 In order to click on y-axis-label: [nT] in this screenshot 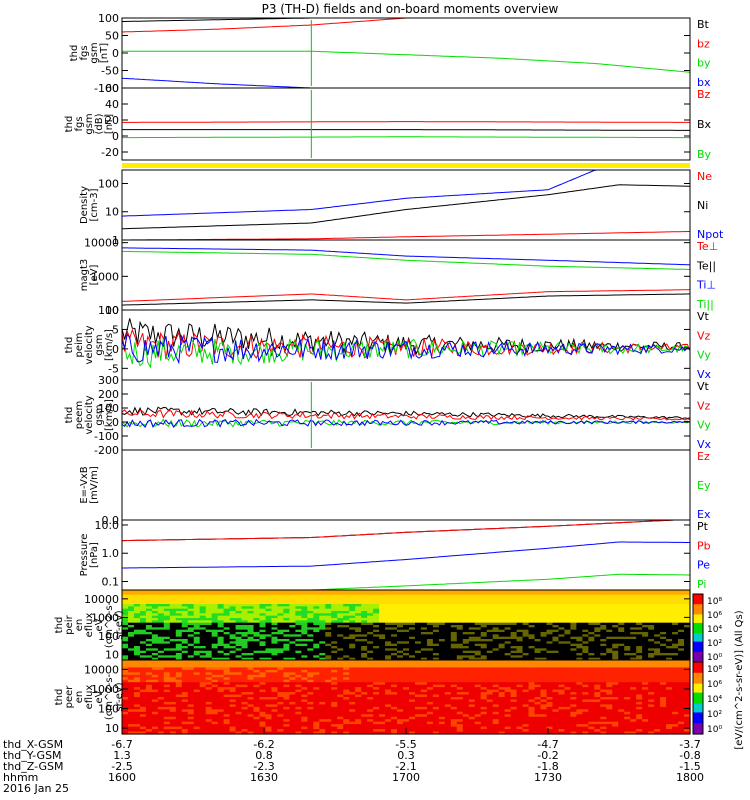, I will do `click(104, 53)`.